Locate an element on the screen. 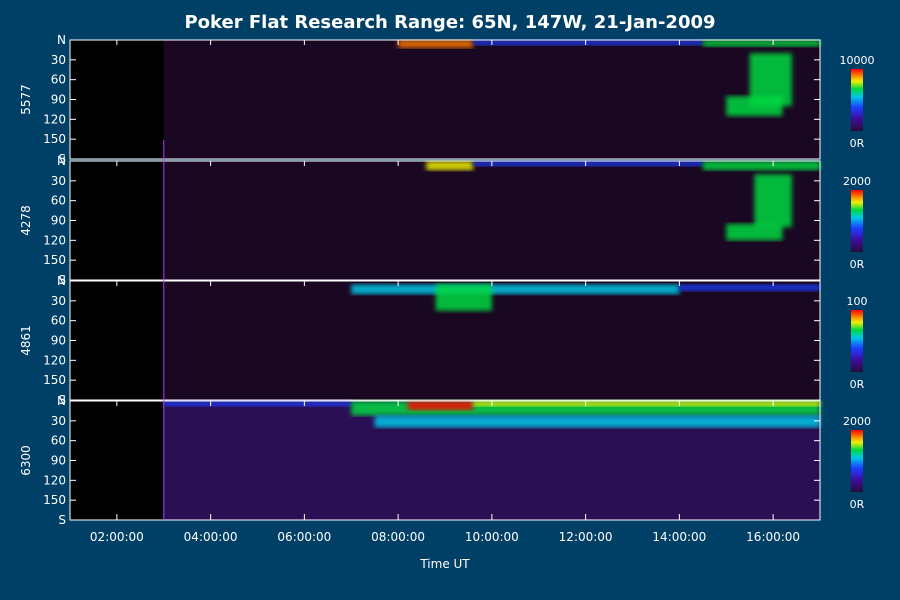 The image size is (900, 600). x-tick-label: 08:00:00 is located at coordinates (398, 537).